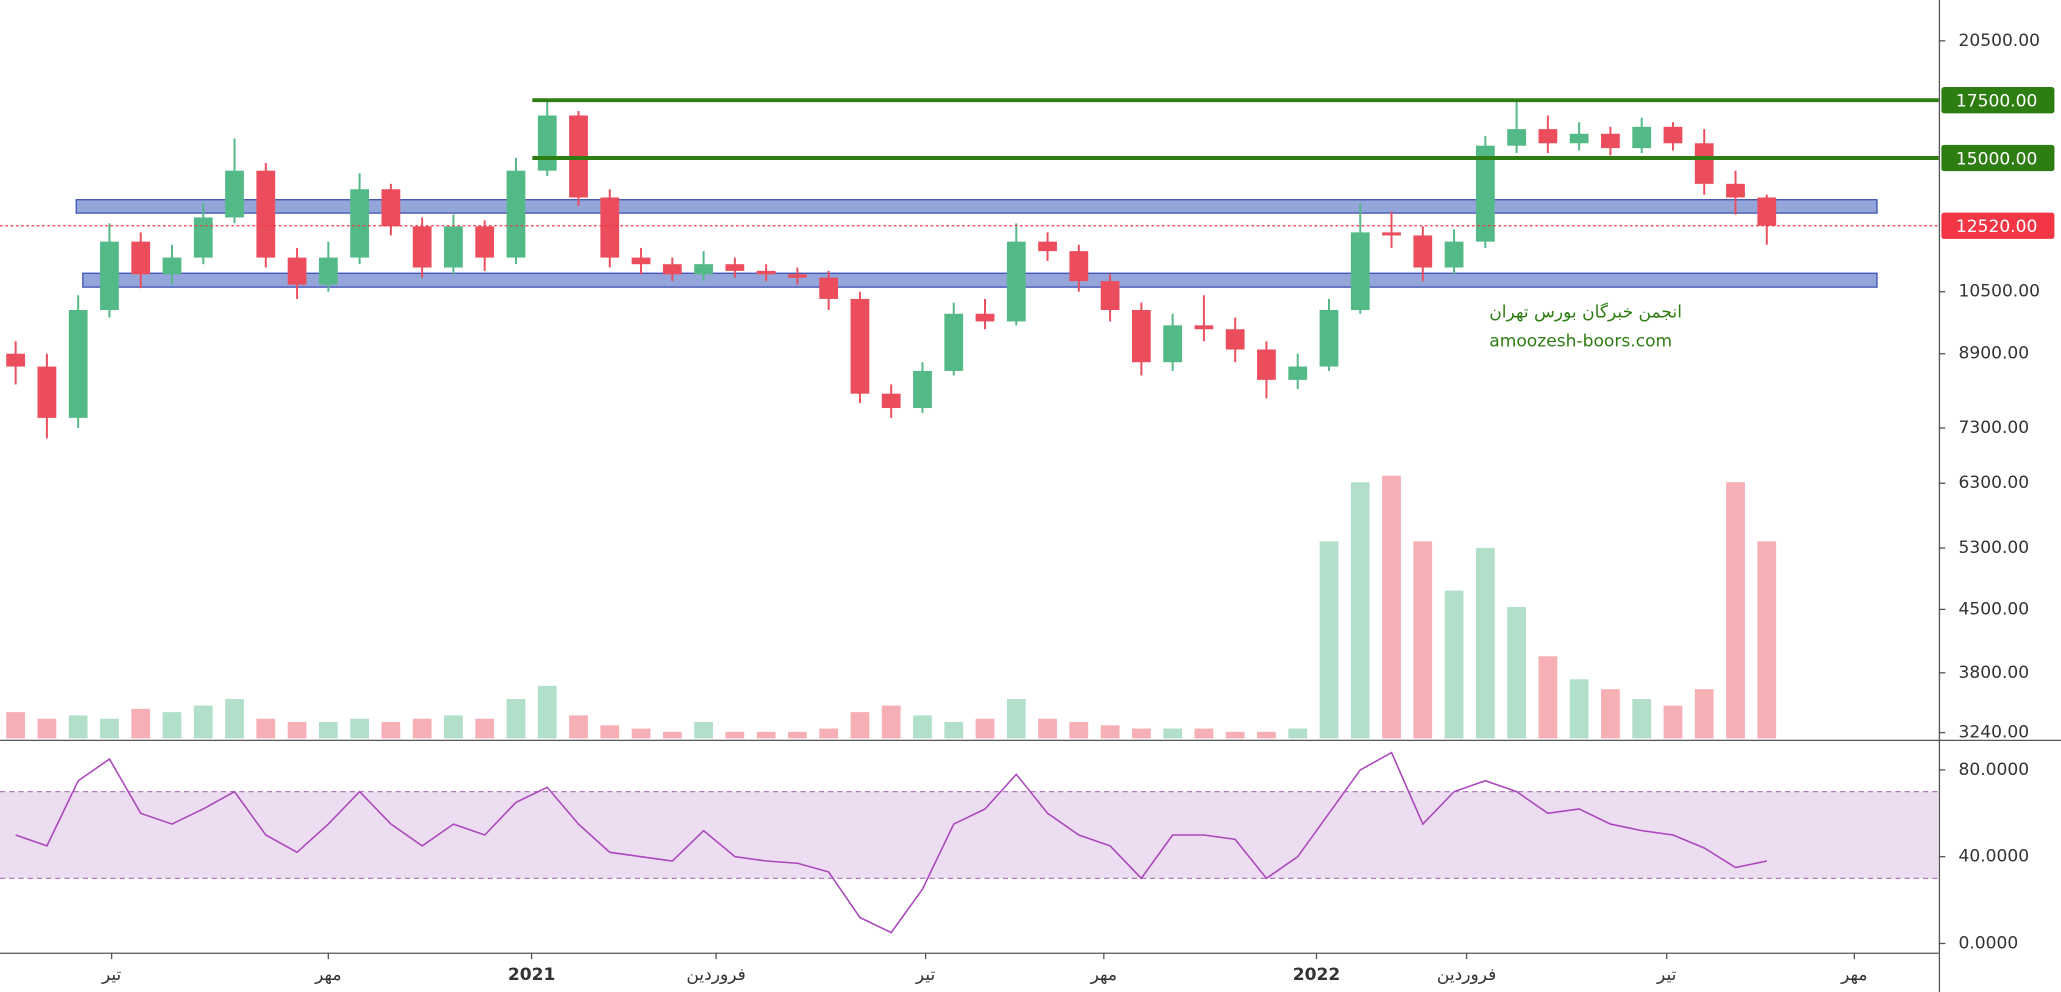 Image resolution: width=2061 pixels, height=992 pixels. What do you see at coordinates (1993, 354) in the screenshot?
I see `y-tick-label: 8900.00` at bounding box center [1993, 354].